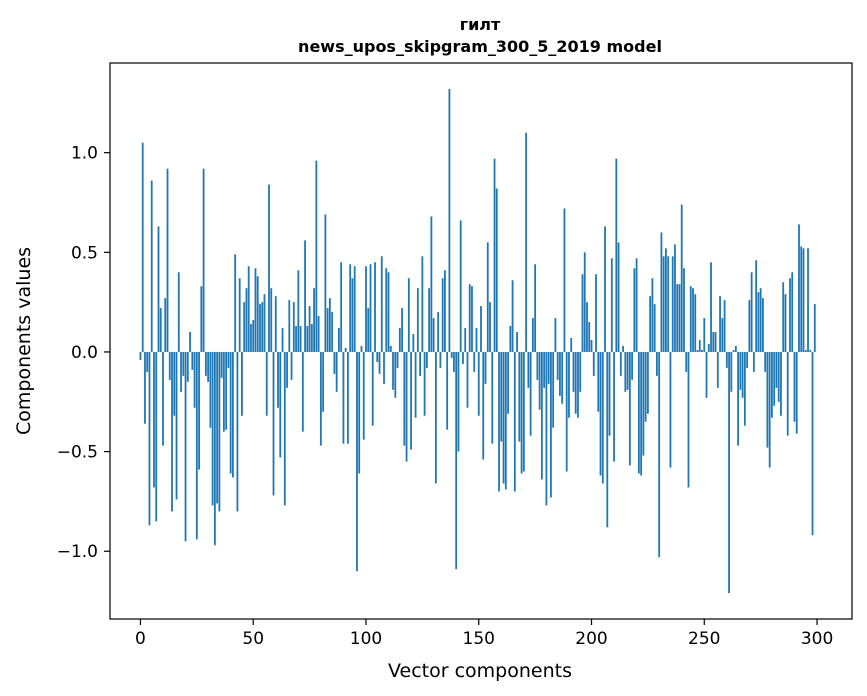  I want to click on x-tick-label: 200, so click(591, 639).